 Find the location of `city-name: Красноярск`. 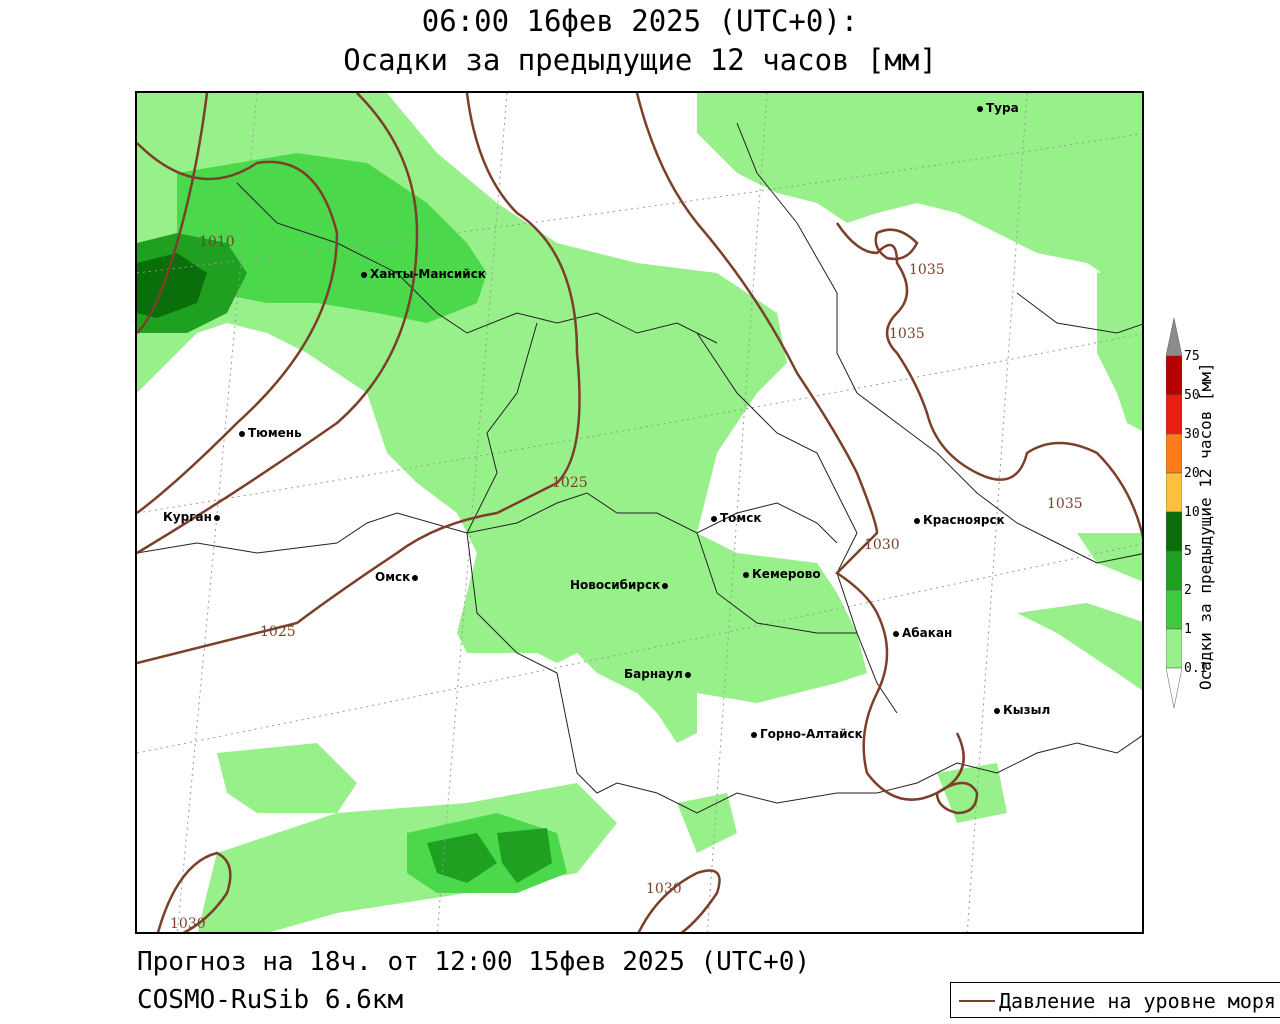

city-name: Красноярск is located at coordinates (964, 520).